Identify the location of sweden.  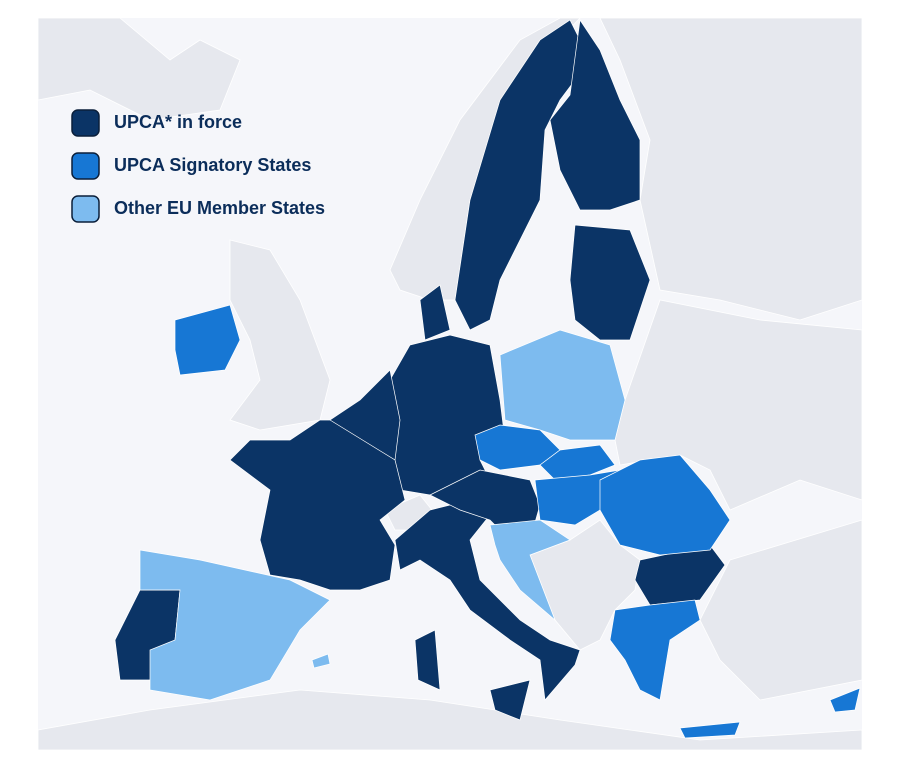
(522, 175).